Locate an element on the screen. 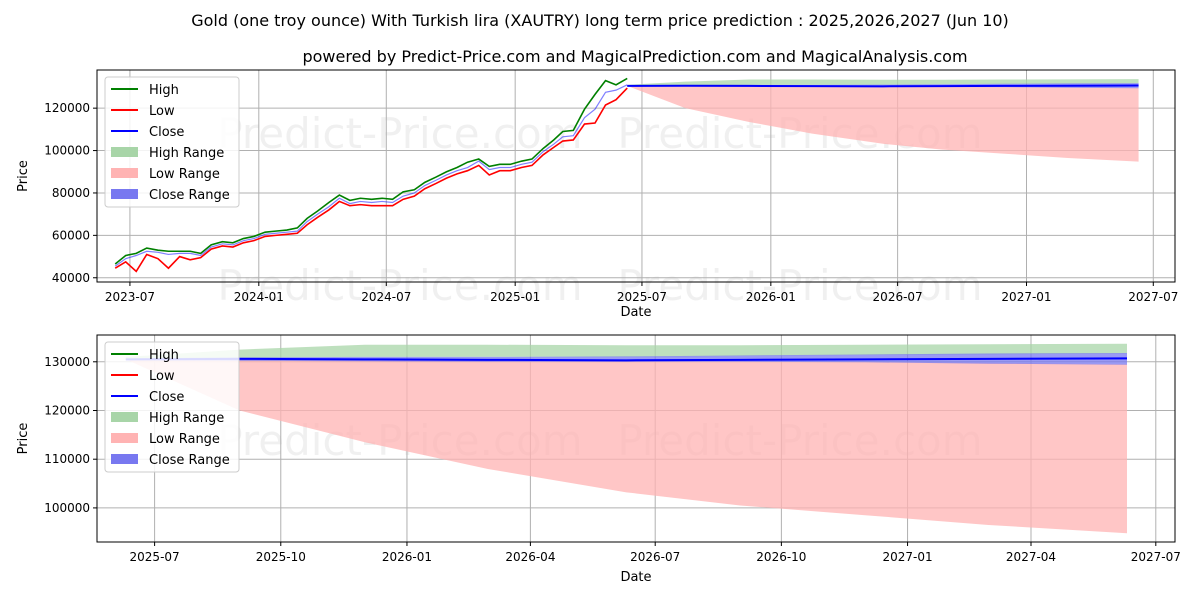 Image resolution: width=1200 pixels, height=600 pixels. y-tick-label: 40000 is located at coordinates (71, 278).